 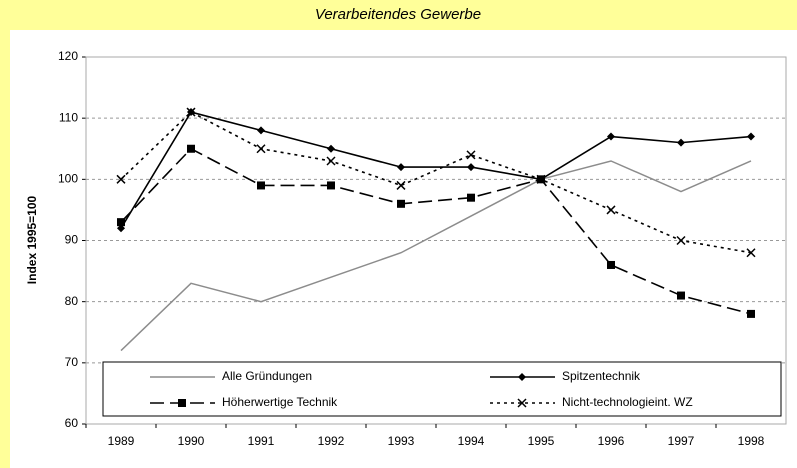 What do you see at coordinates (541, 441) in the screenshot?
I see `x-tick-label: 1995` at bounding box center [541, 441].